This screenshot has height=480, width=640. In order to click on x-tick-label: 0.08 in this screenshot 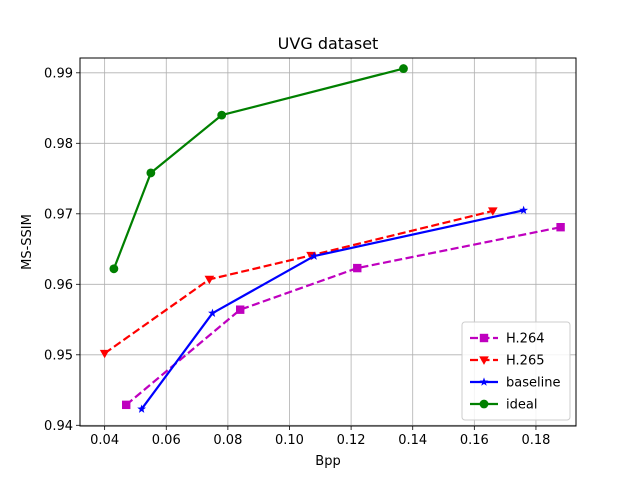, I will do `click(227, 440)`.